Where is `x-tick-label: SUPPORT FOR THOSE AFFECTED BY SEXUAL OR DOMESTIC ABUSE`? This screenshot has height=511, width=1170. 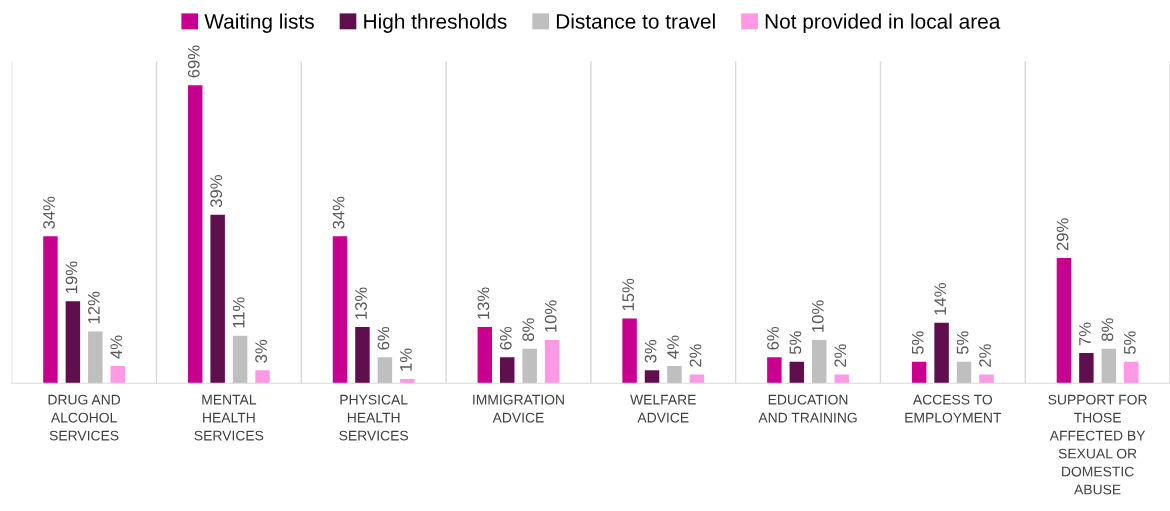 x-tick-label: SUPPORT FOR THOSE AFFECTED BY SEXUAL OR DOMESTIC ABUSE is located at coordinates (1097, 444).